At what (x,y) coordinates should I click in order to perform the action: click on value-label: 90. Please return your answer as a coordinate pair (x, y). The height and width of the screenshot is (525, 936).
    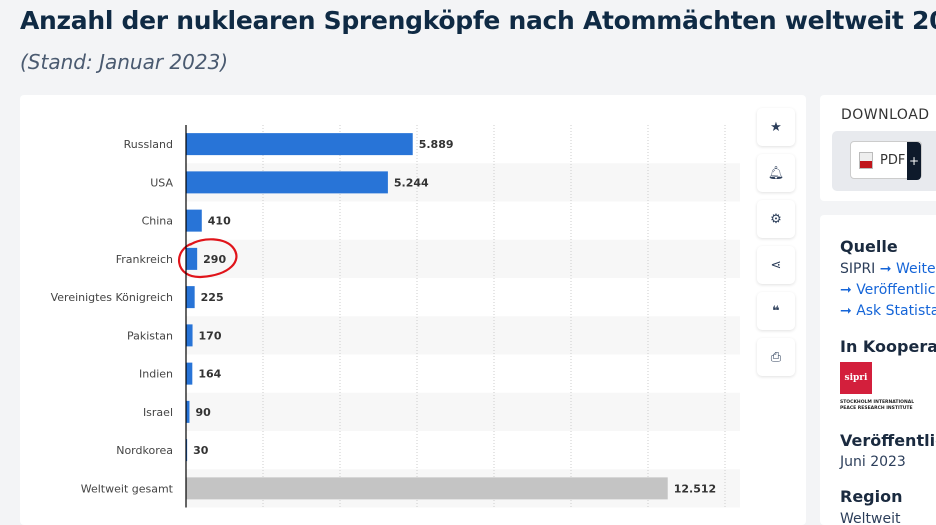
    Looking at the image, I should click on (203, 412).